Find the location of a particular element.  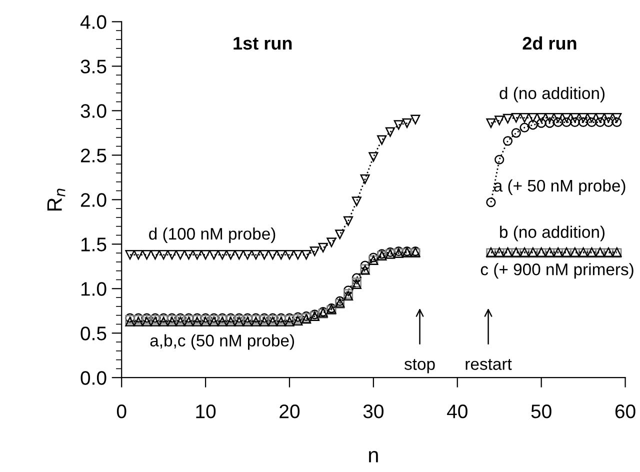

x-tick-label: 10 is located at coordinates (206, 411).